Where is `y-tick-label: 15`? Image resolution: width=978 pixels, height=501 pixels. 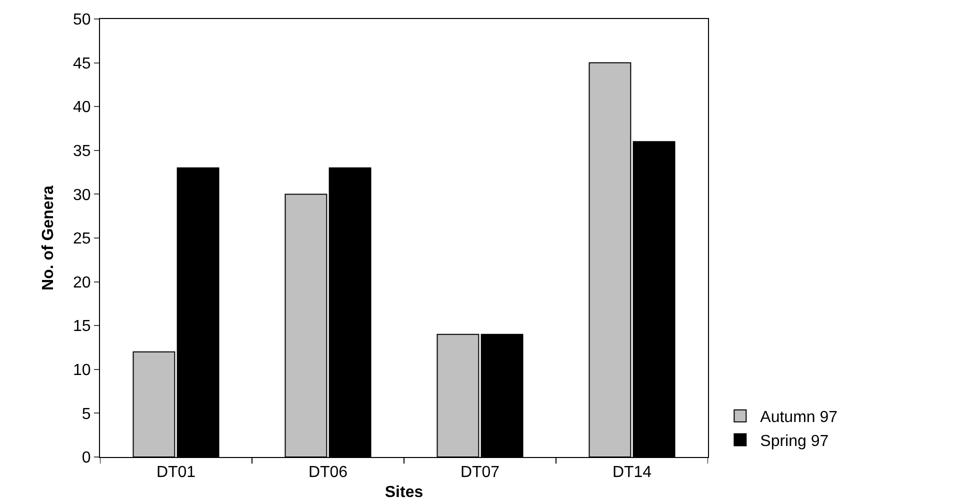
y-tick-label: 15 is located at coordinates (82, 327).